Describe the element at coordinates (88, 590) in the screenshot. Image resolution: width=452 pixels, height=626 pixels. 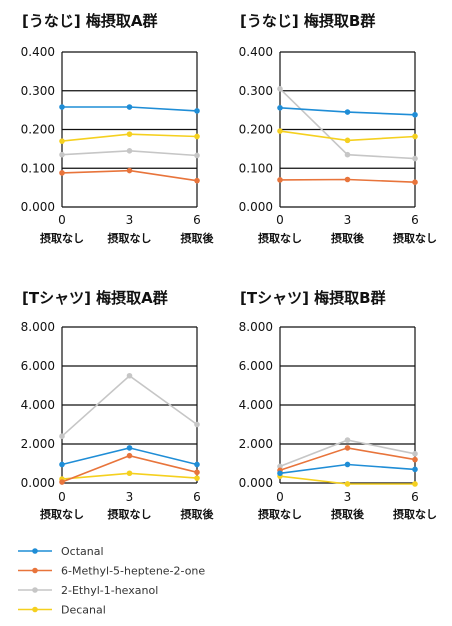
I see `legend-item: 2-Ethyl-1-hexanol` at that location.